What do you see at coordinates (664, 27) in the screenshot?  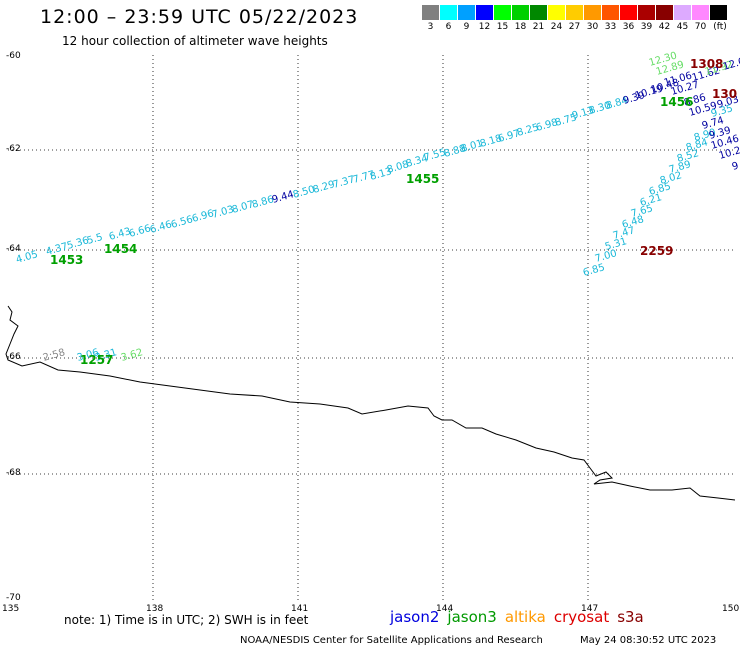 I see `legend-label: 42` at bounding box center [664, 27].